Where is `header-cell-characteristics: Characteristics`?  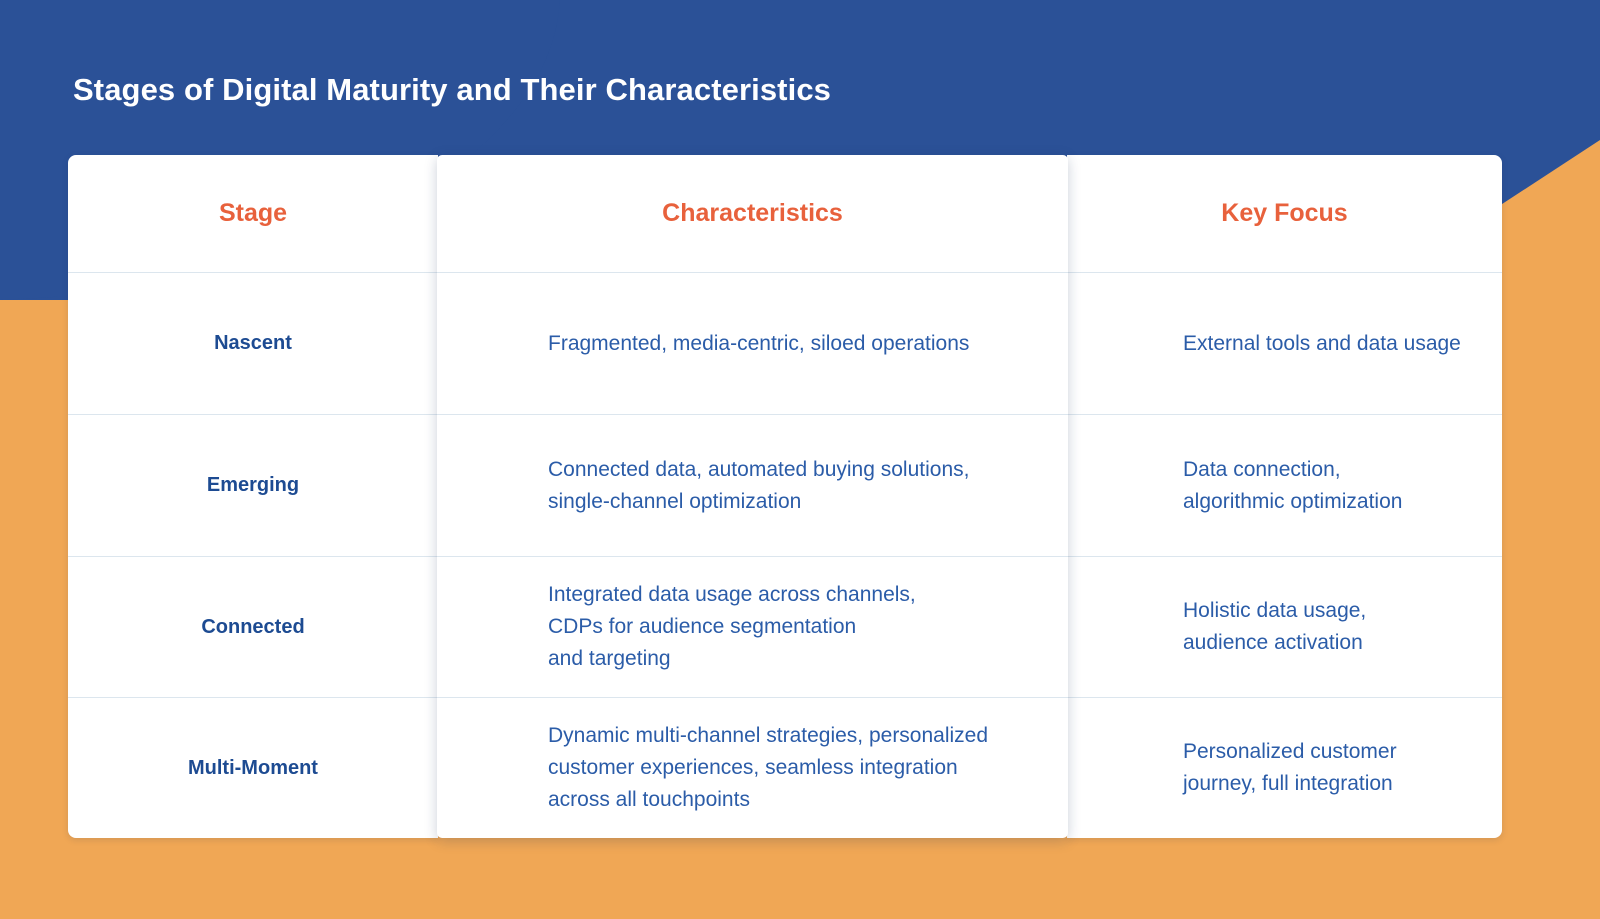 header-cell-characteristics: Characteristics is located at coordinates (752, 214).